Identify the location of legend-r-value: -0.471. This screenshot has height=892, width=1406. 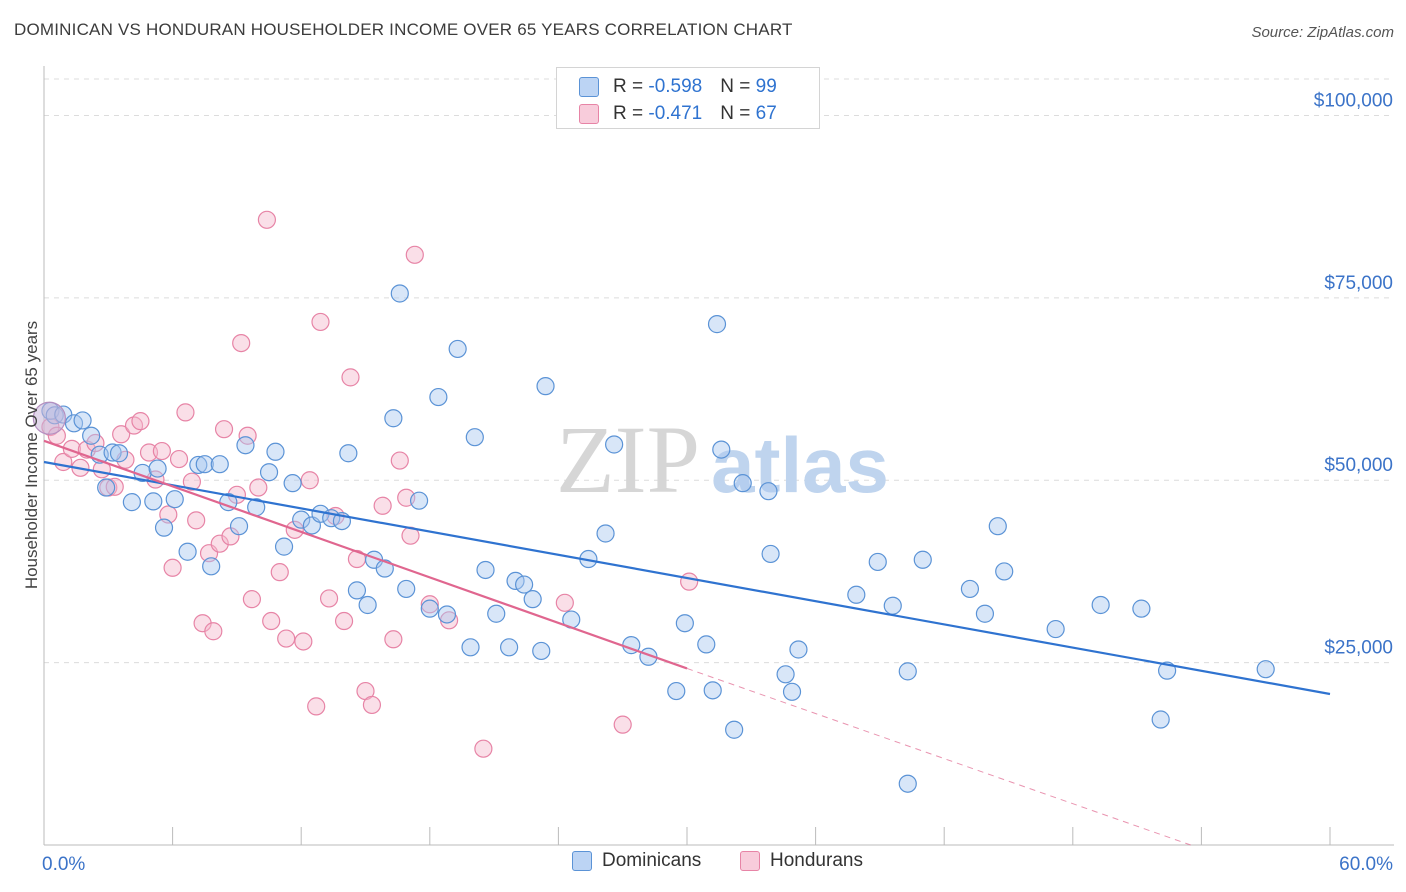
(675, 113).